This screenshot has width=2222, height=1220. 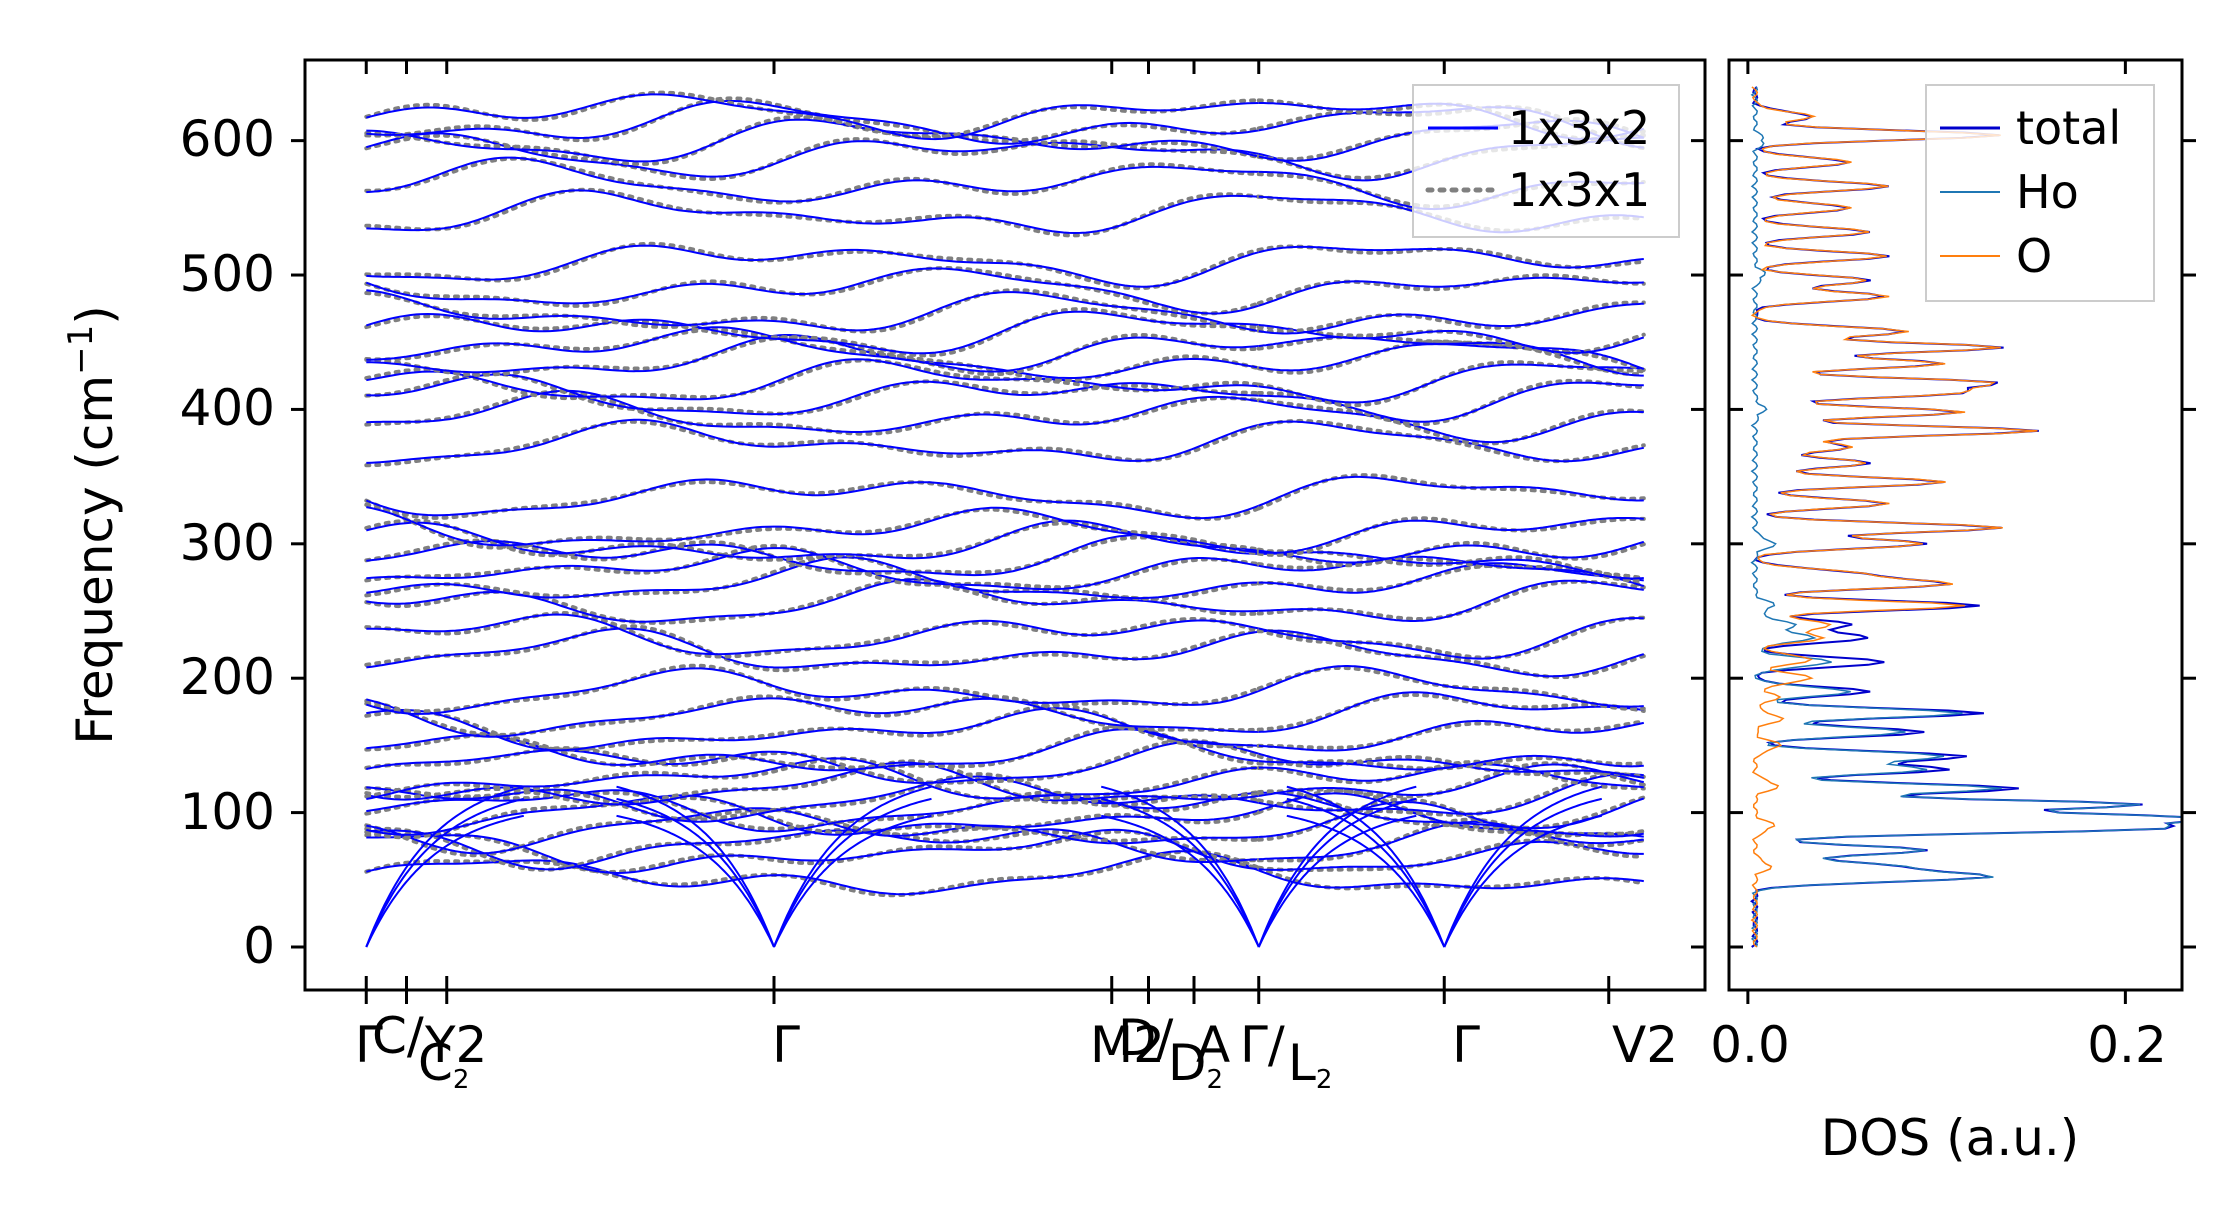 I want to click on x-tick-label-a: A, so click(x=1213, y=1045).